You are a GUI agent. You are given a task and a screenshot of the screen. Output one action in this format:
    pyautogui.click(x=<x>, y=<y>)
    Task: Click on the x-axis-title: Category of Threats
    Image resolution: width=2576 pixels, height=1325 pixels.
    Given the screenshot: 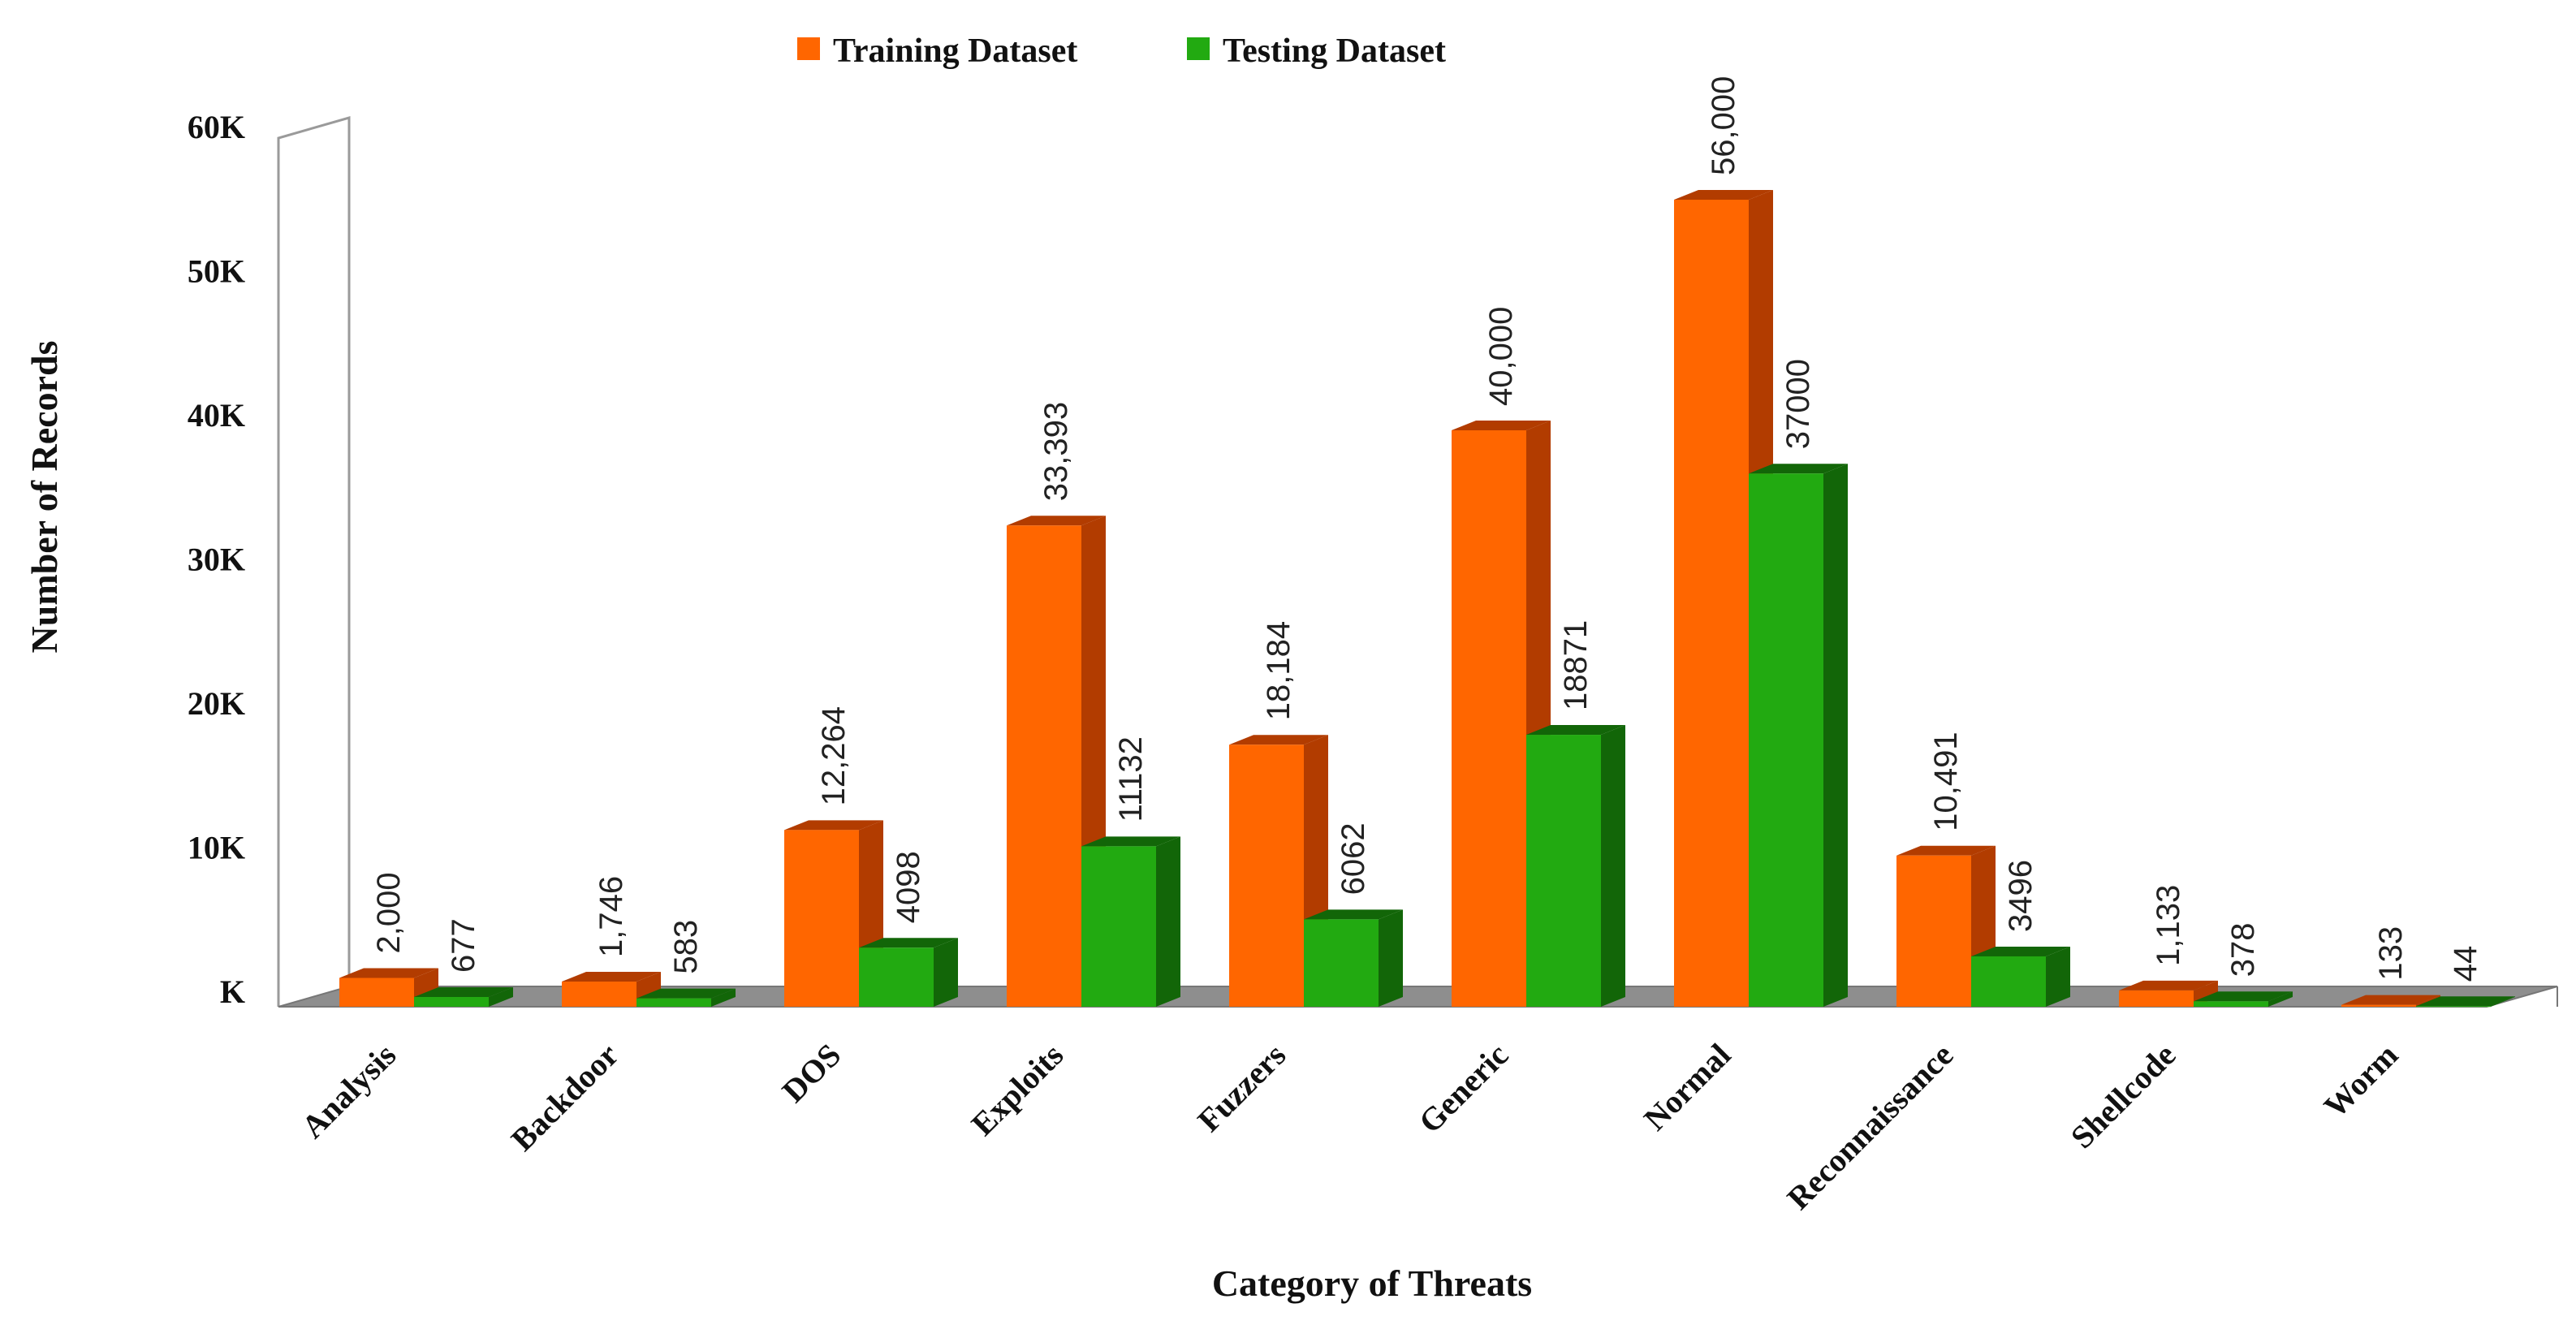 What is the action you would take?
    pyautogui.click(x=1372, y=1283)
    